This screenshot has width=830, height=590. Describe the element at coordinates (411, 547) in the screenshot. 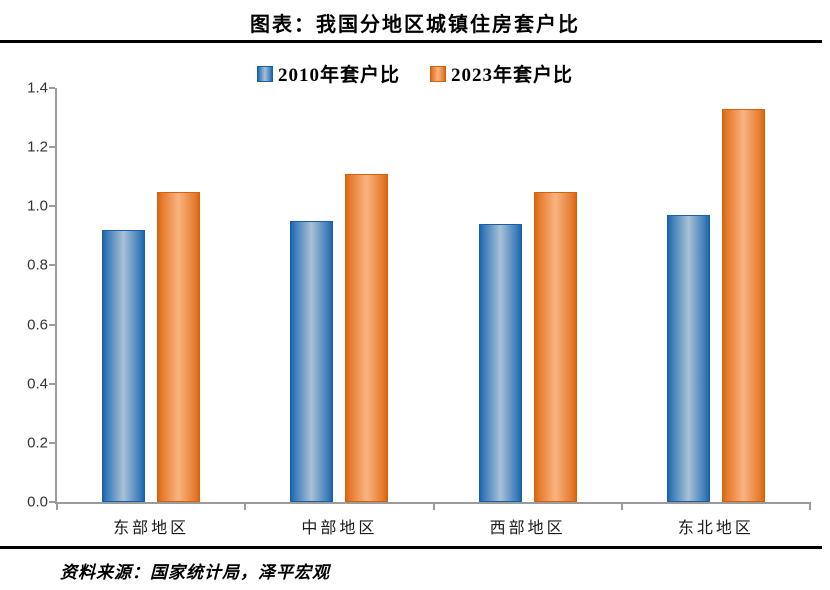

I see `footer-divider-line` at that location.